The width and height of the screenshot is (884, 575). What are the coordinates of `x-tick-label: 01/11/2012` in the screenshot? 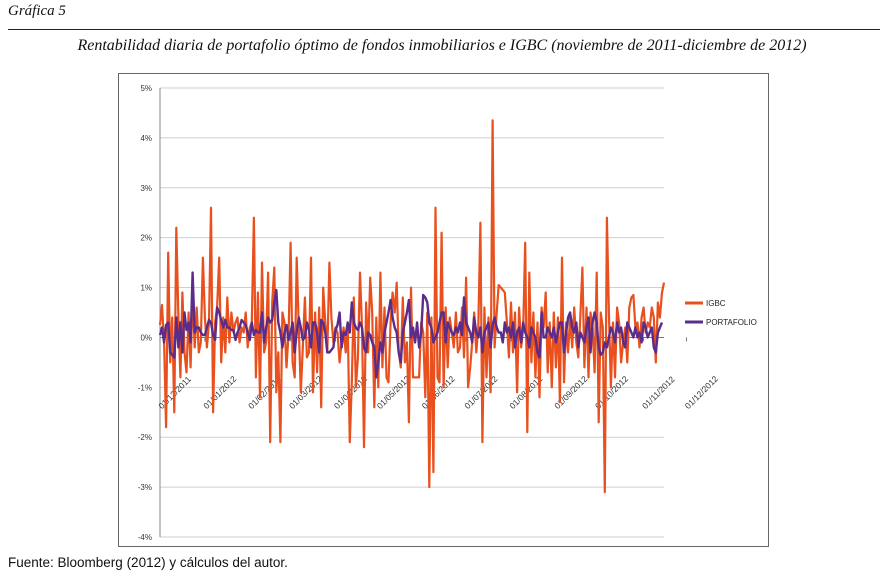 It's located at (658, 392).